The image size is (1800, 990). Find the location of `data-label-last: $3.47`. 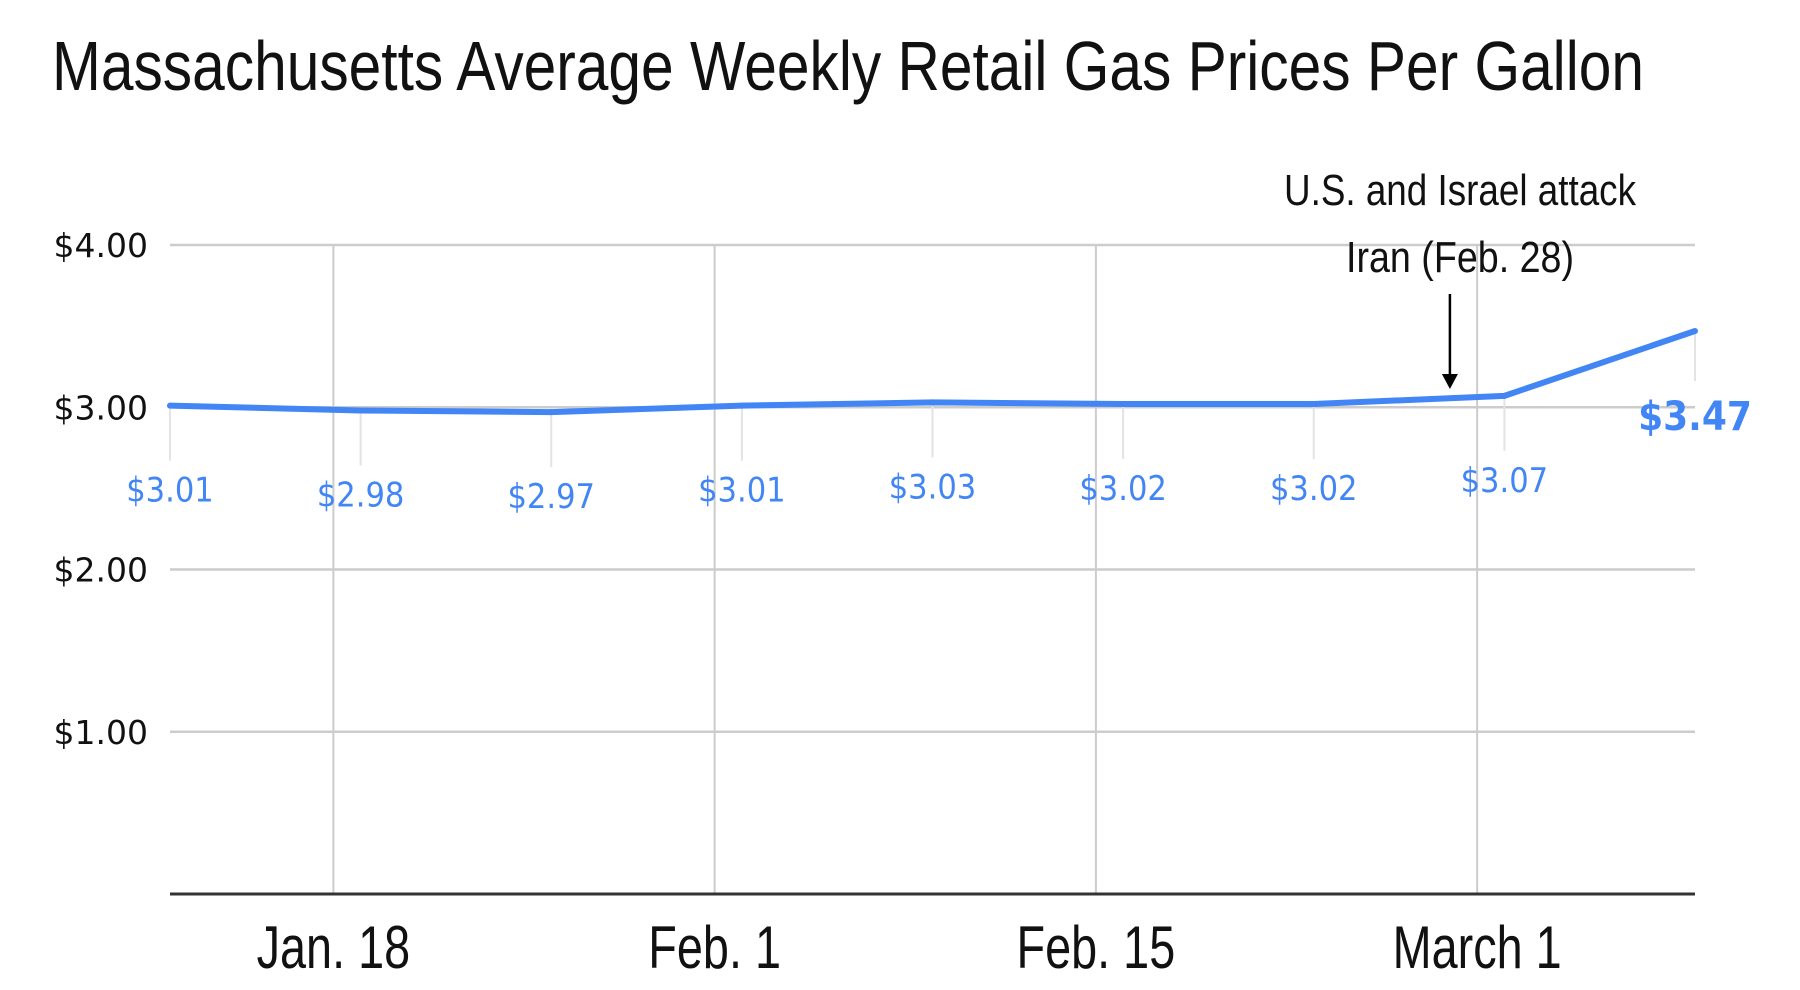

data-label-last: $3.47 is located at coordinates (1695, 416).